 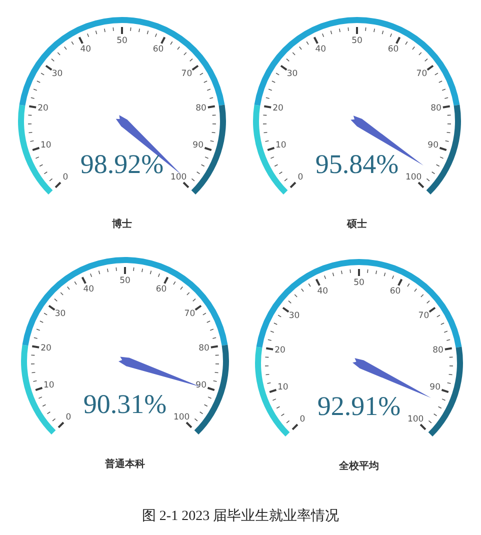 What do you see at coordinates (125, 404) in the screenshot?
I see `data-label: 90.31%` at bounding box center [125, 404].